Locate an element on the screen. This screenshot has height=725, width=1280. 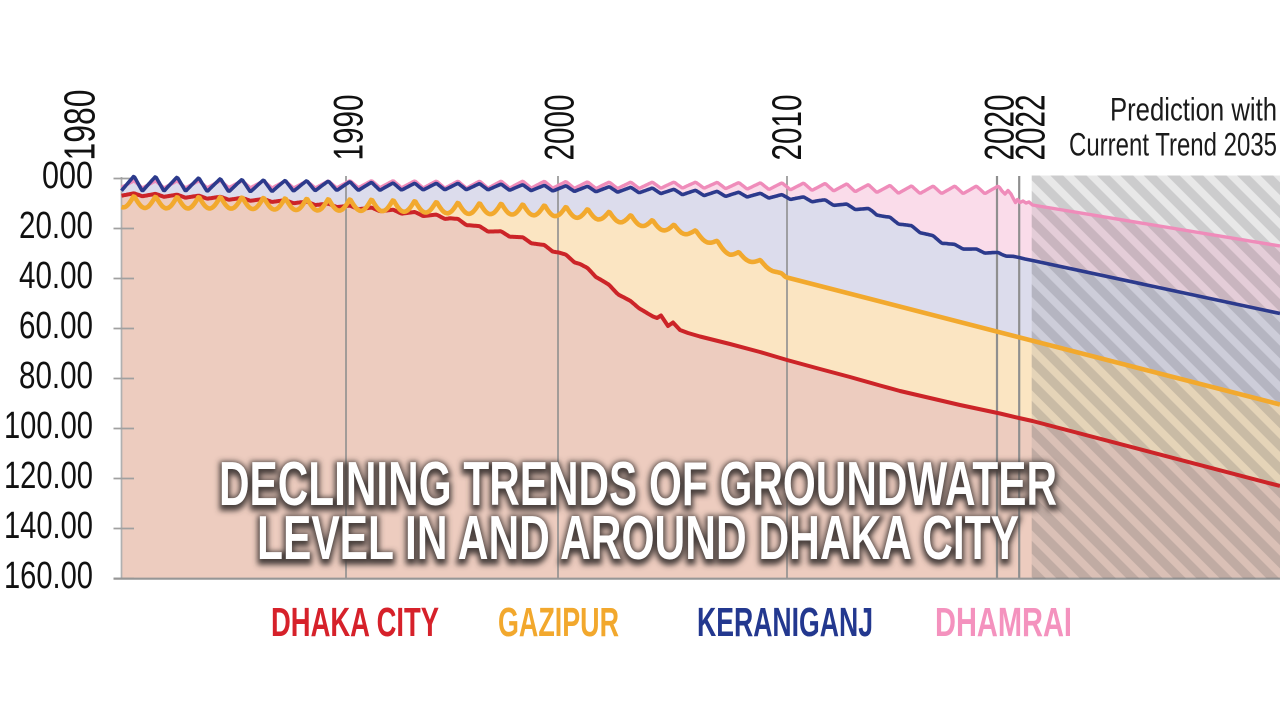
svg-text: 2020 is located at coordinates (999, 128).